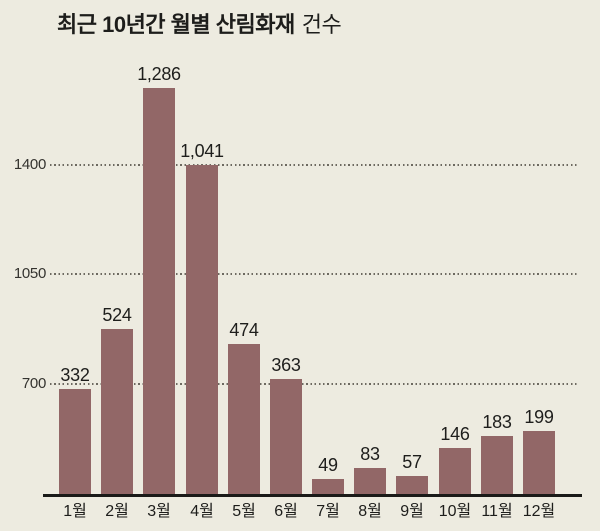 This screenshot has width=600, height=531. What do you see at coordinates (117, 511) in the screenshot?
I see `x-axis-tick-label: 2월` at bounding box center [117, 511].